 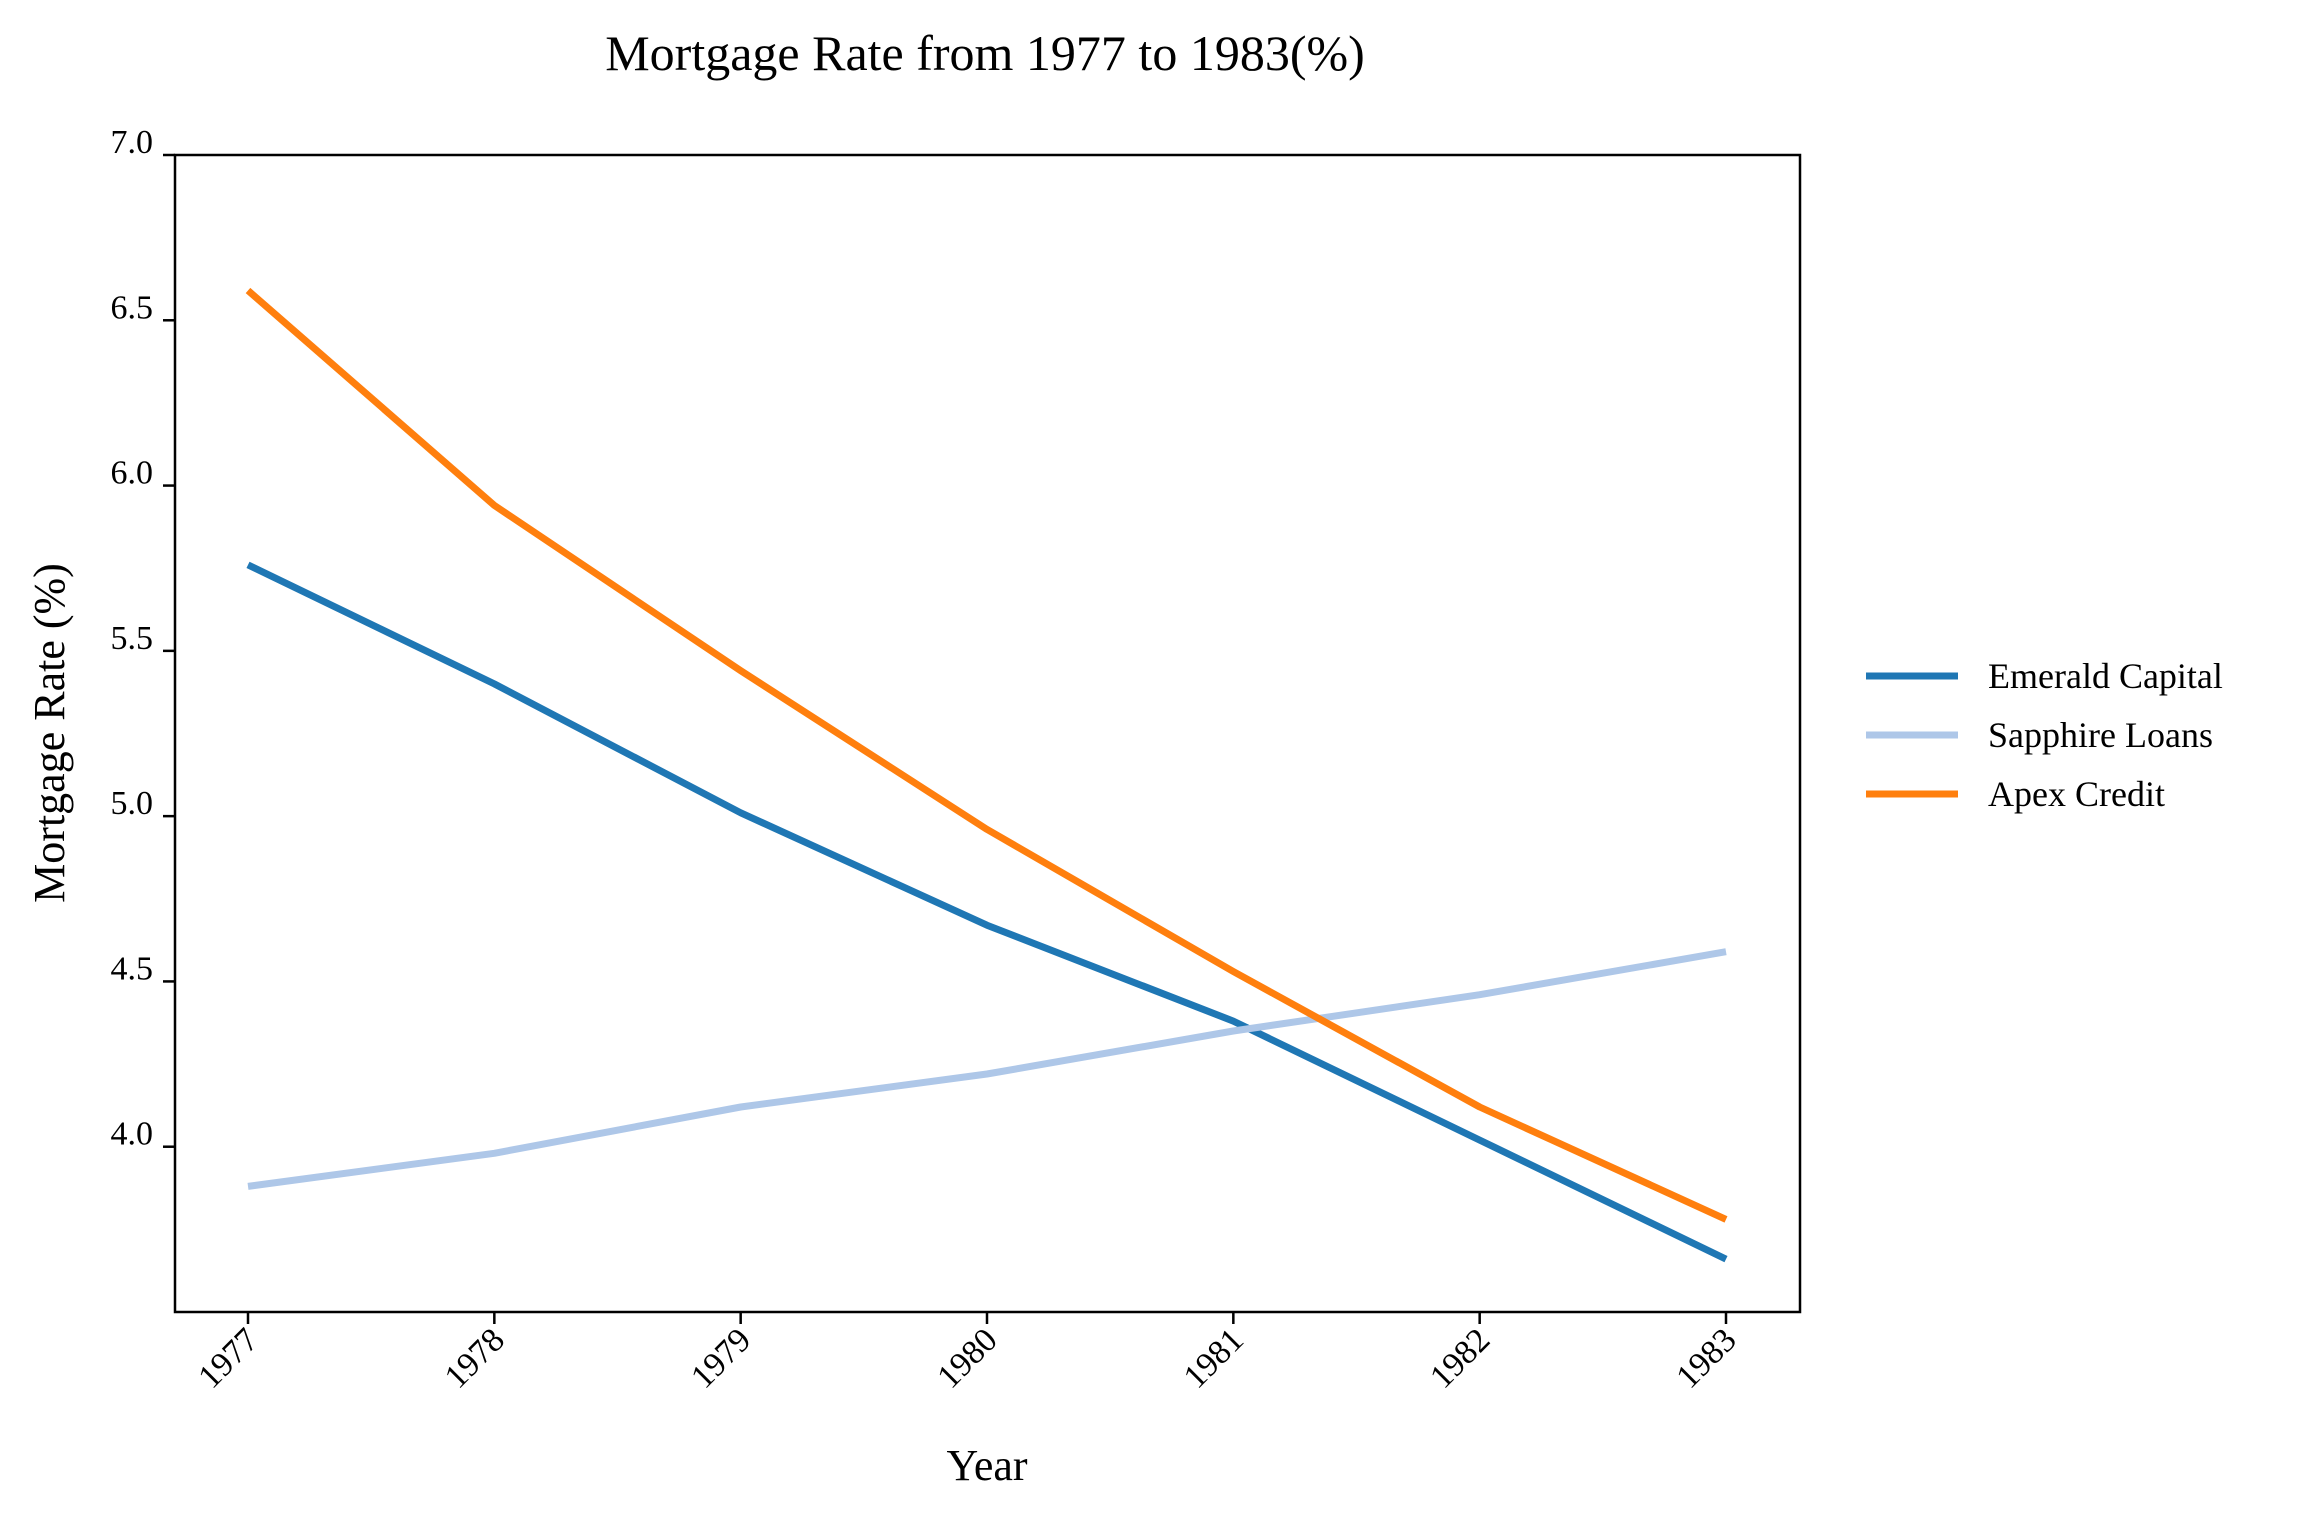 I want to click on legend-label: Emerald Capital, so click(x=2105, y=676).